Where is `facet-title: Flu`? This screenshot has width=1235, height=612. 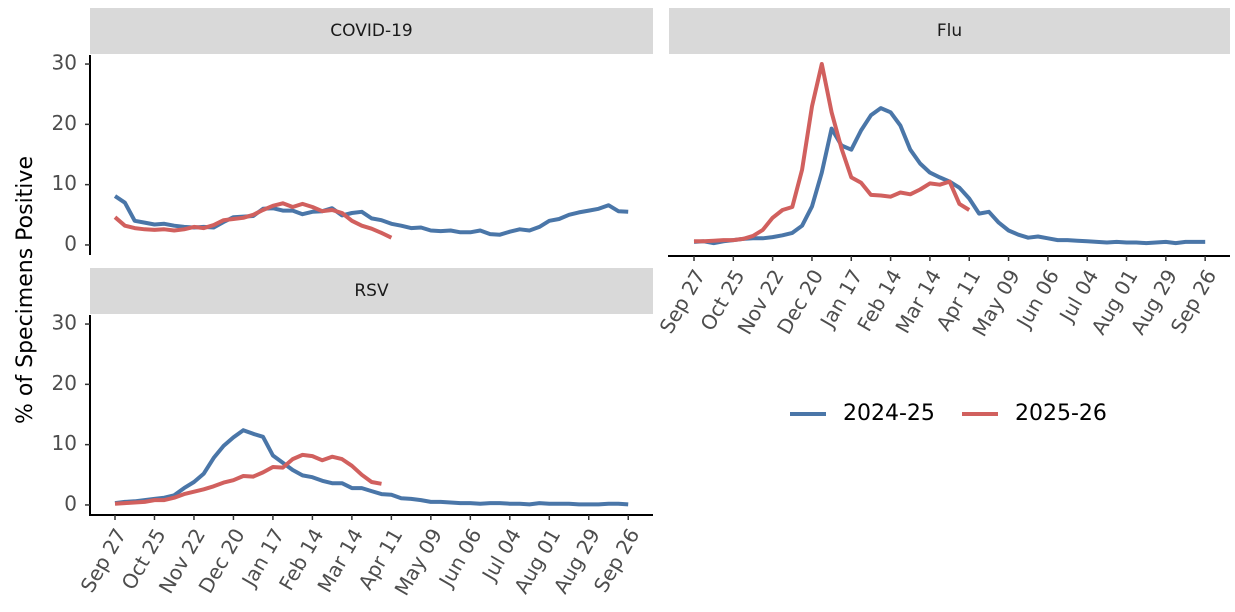
facet-title: Flu is located at coordinates (949, 31).